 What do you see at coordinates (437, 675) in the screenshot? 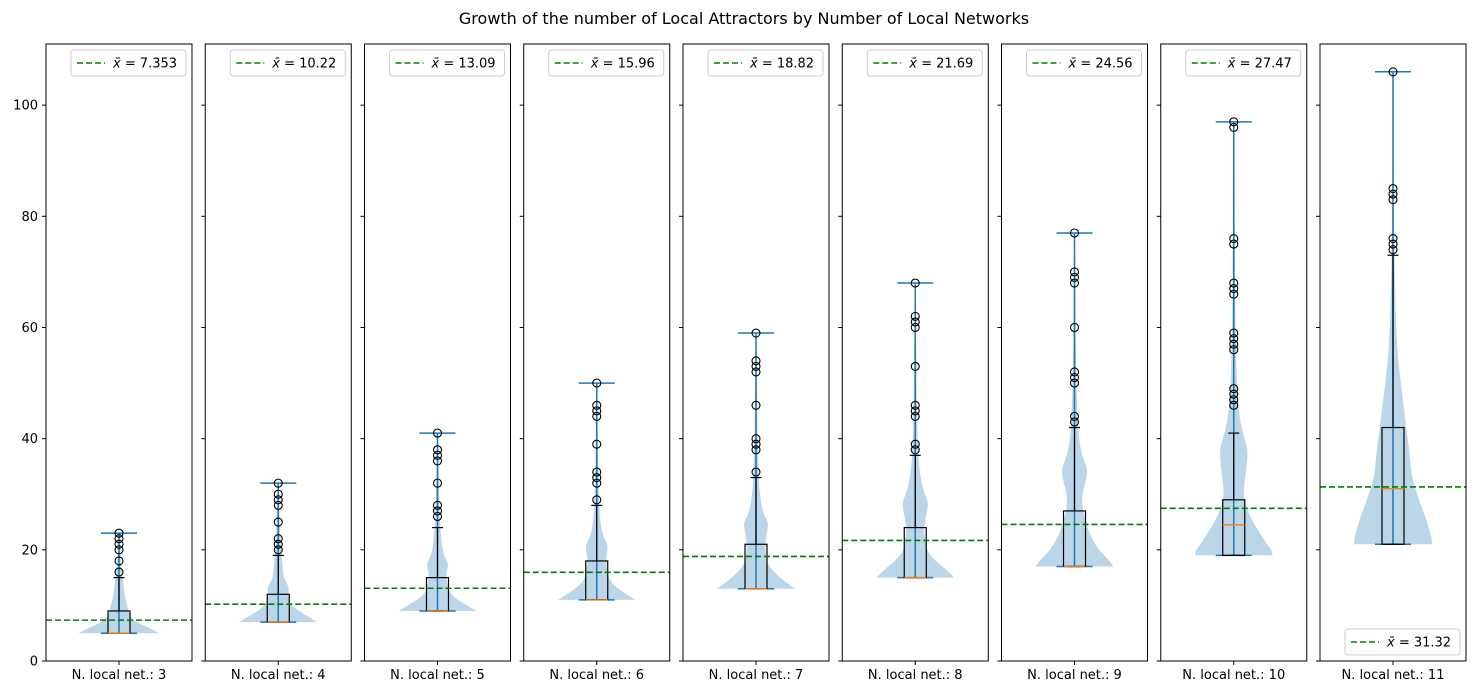
I see `x-tick-label: N. local net.: 5` at bounding box center [437, 675].